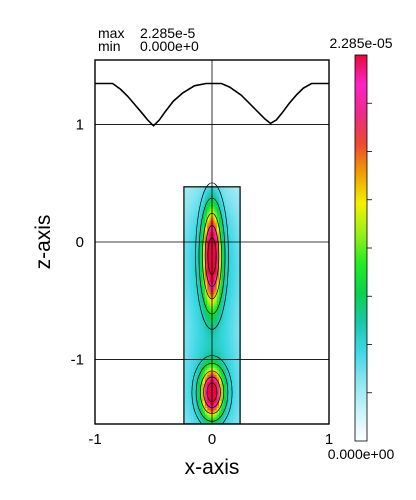 The width and height of the screenshot is (416, 500). Describe the element at coordinates (212, 467) in the screenshot. I see `x-axis-label: x-axis` at that location.